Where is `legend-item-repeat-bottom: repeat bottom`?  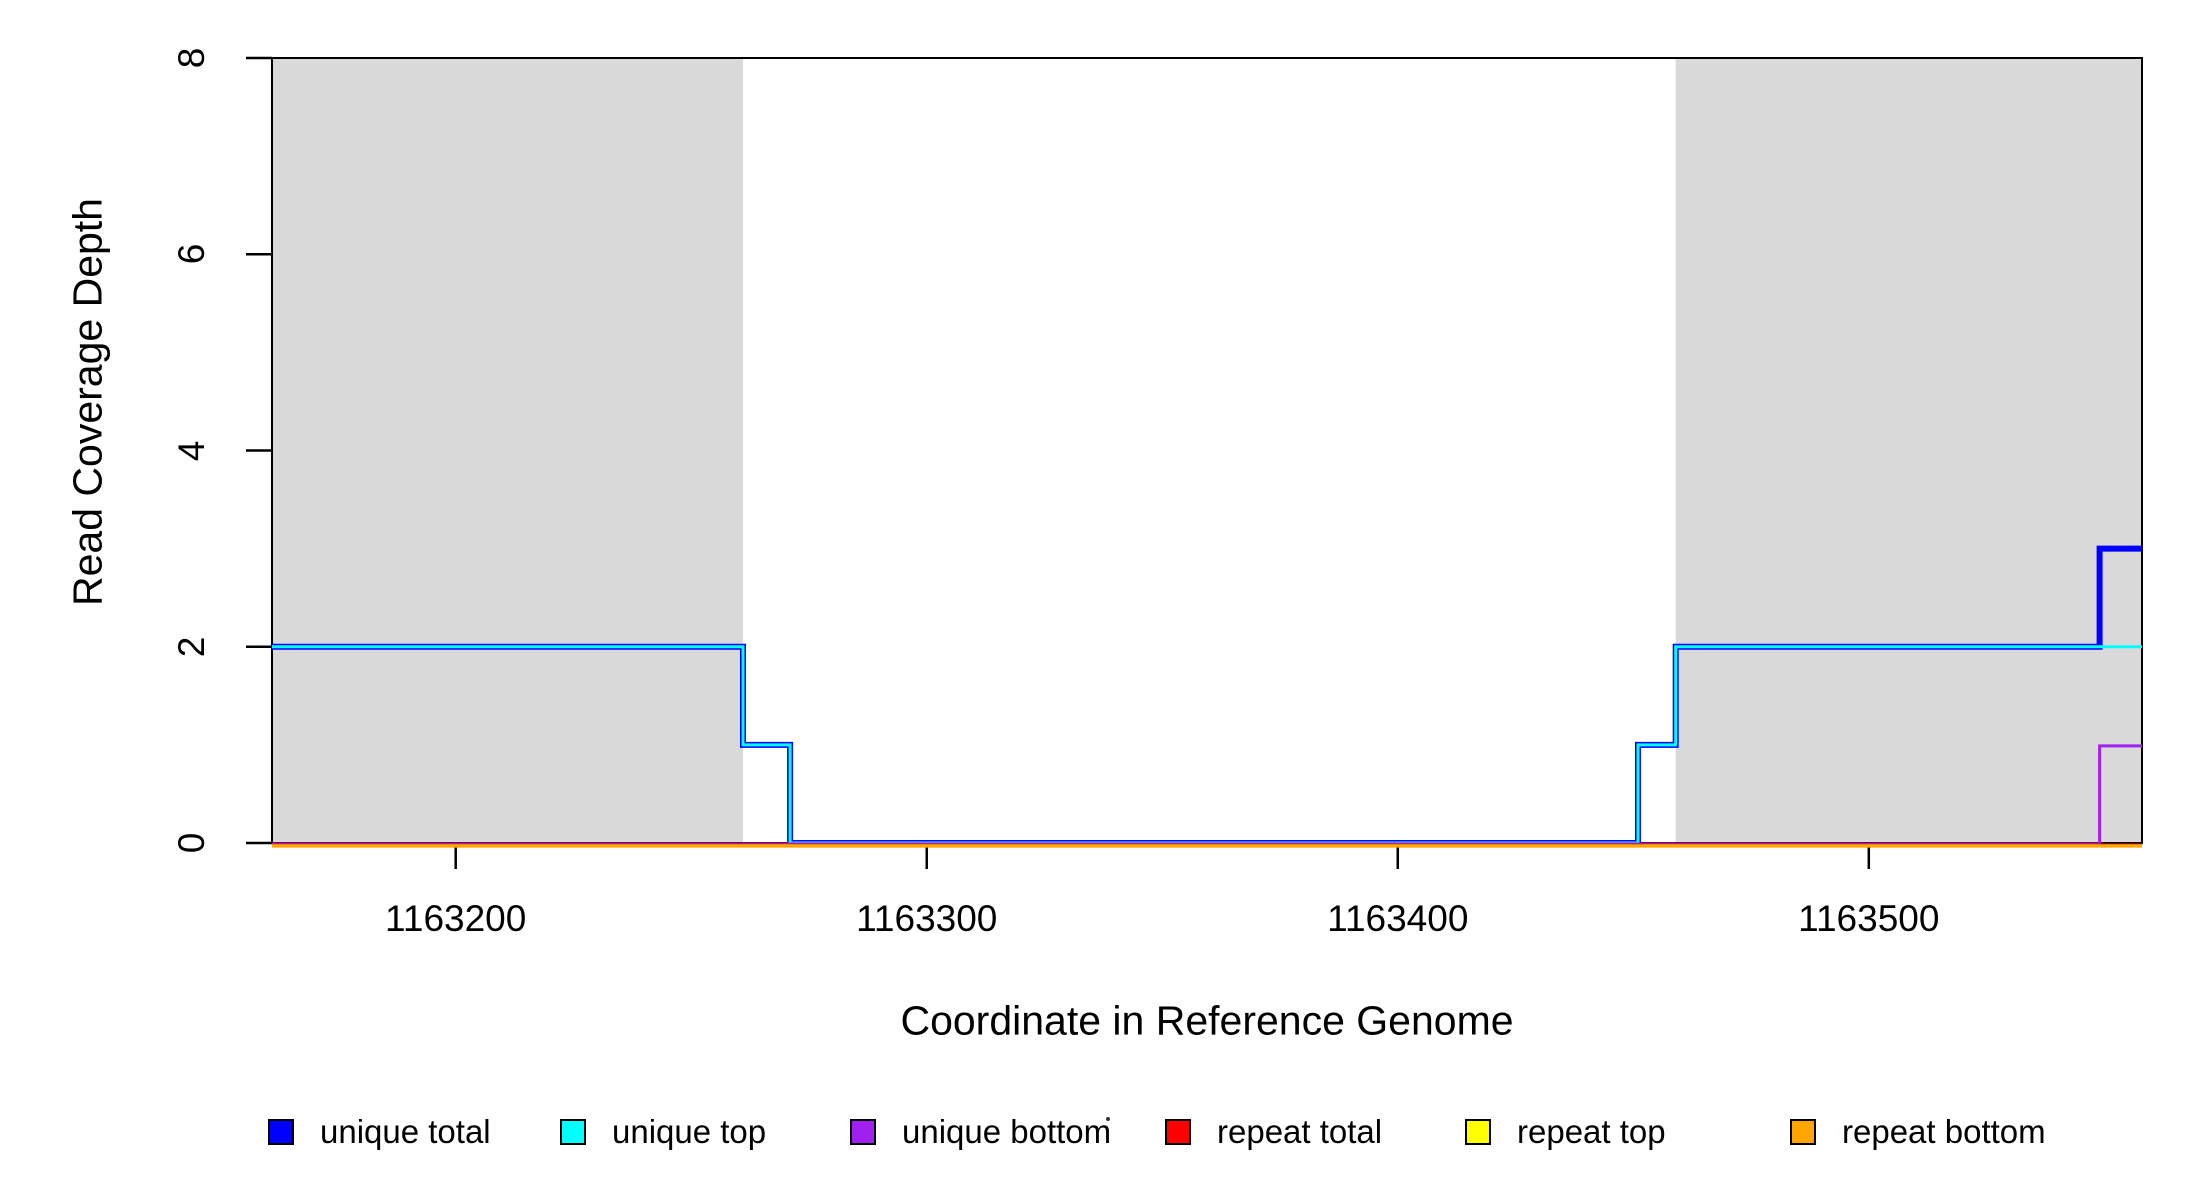
legend-item-repeat-bottom: repeat bottom is located at coordinates (1918, 1132).